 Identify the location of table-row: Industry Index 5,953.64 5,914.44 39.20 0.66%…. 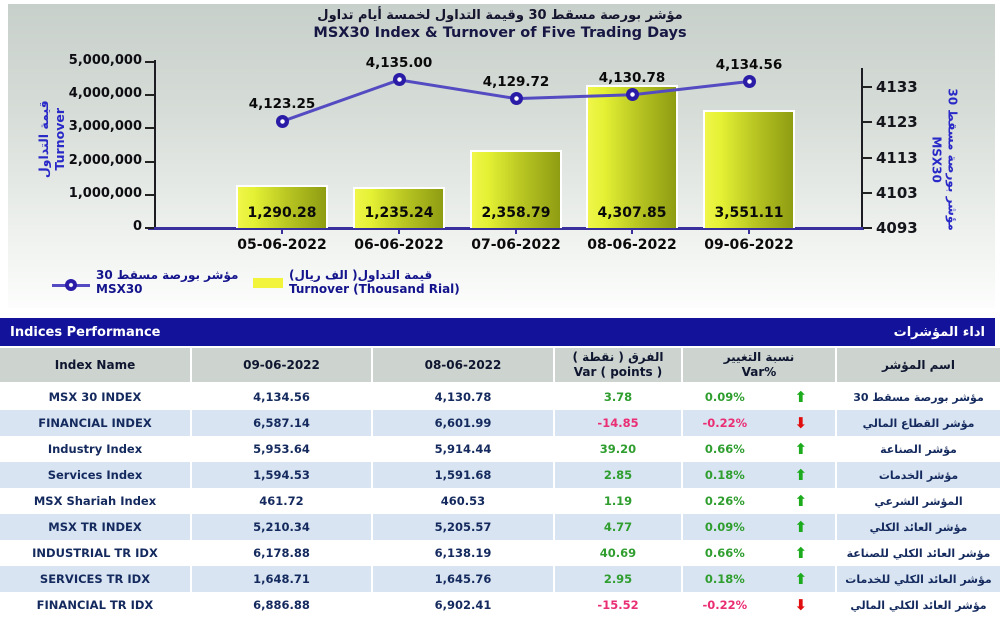
(500, 449).